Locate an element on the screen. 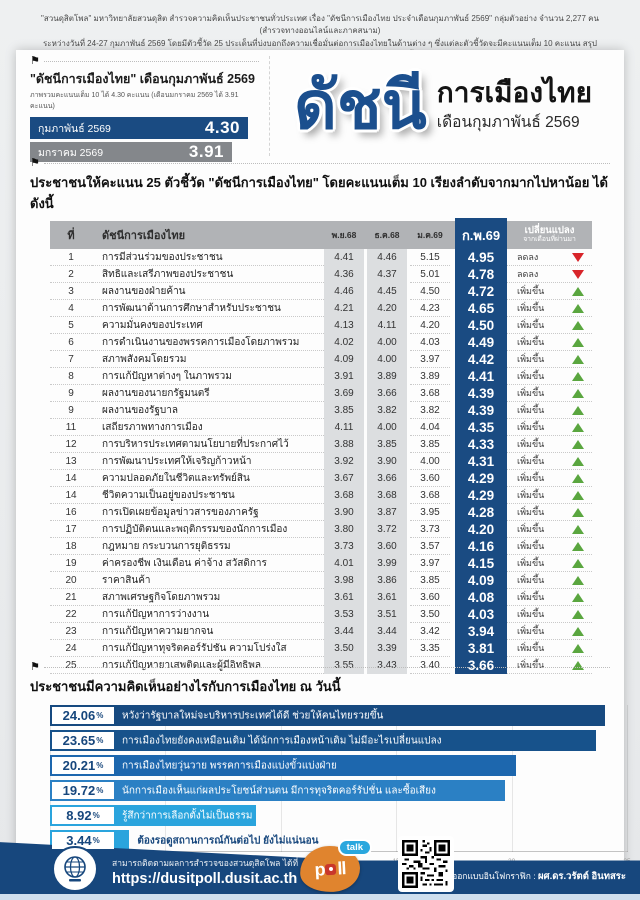 The height and width of the screenshot is (900, 640). row-indicator-name: กฎหมาย กระบวนการยุติธรรม is located at coordinates (208, 546).